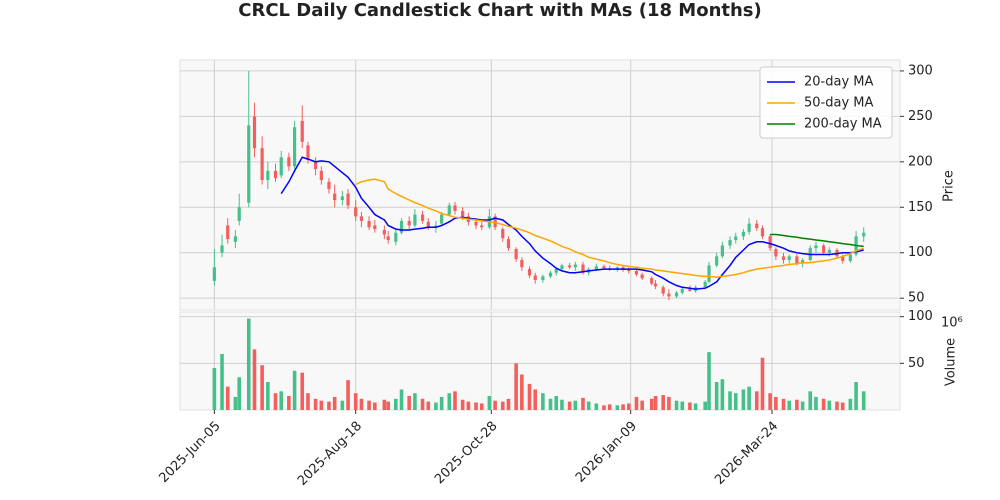 Image resolution: width=1000 pixels, height=500 pixels. I want to click on y-tick-label: 50, so click(916, 298).